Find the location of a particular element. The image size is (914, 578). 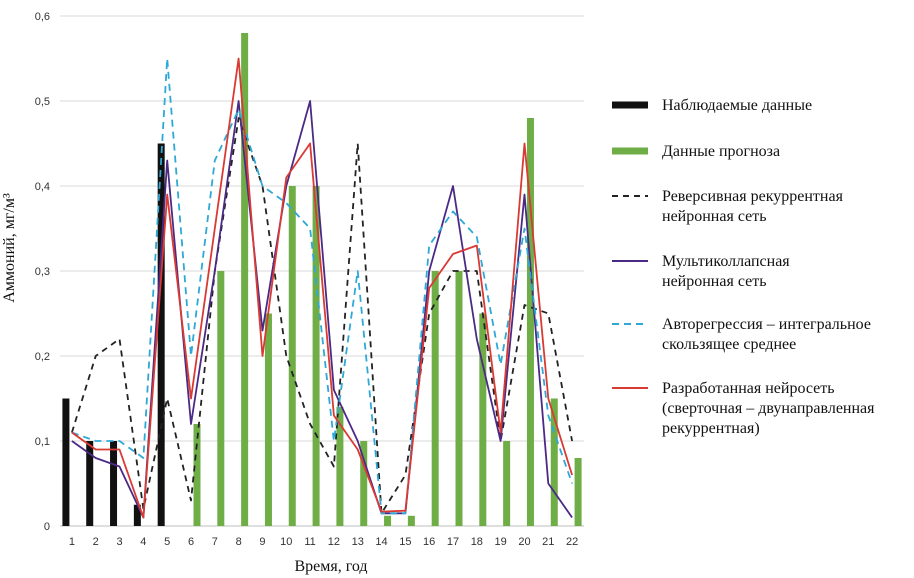

y-tick-label: 0,1 is located at coordinates (42, 442).